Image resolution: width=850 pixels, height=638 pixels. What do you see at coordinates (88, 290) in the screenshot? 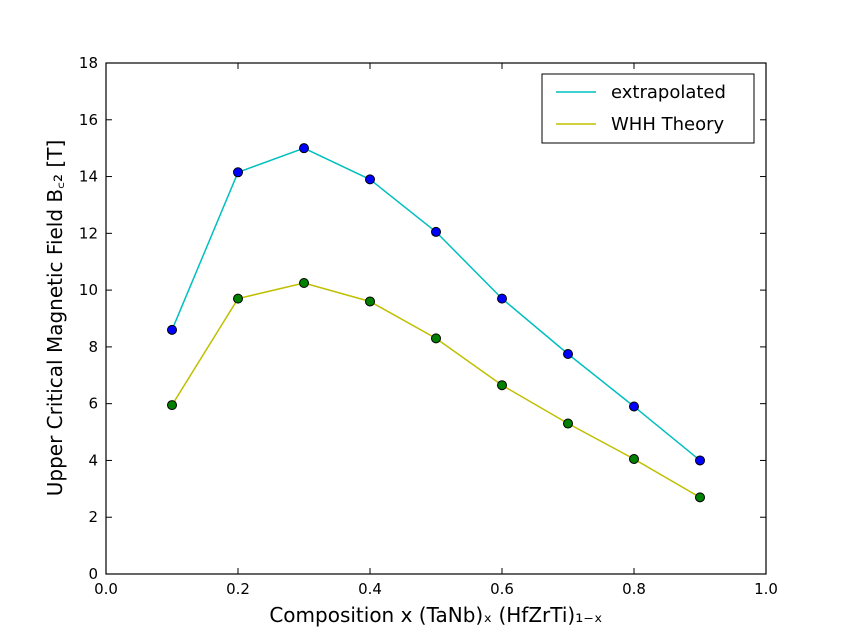
I see `y-tick-label: 10` at bounding box center [88, 290].